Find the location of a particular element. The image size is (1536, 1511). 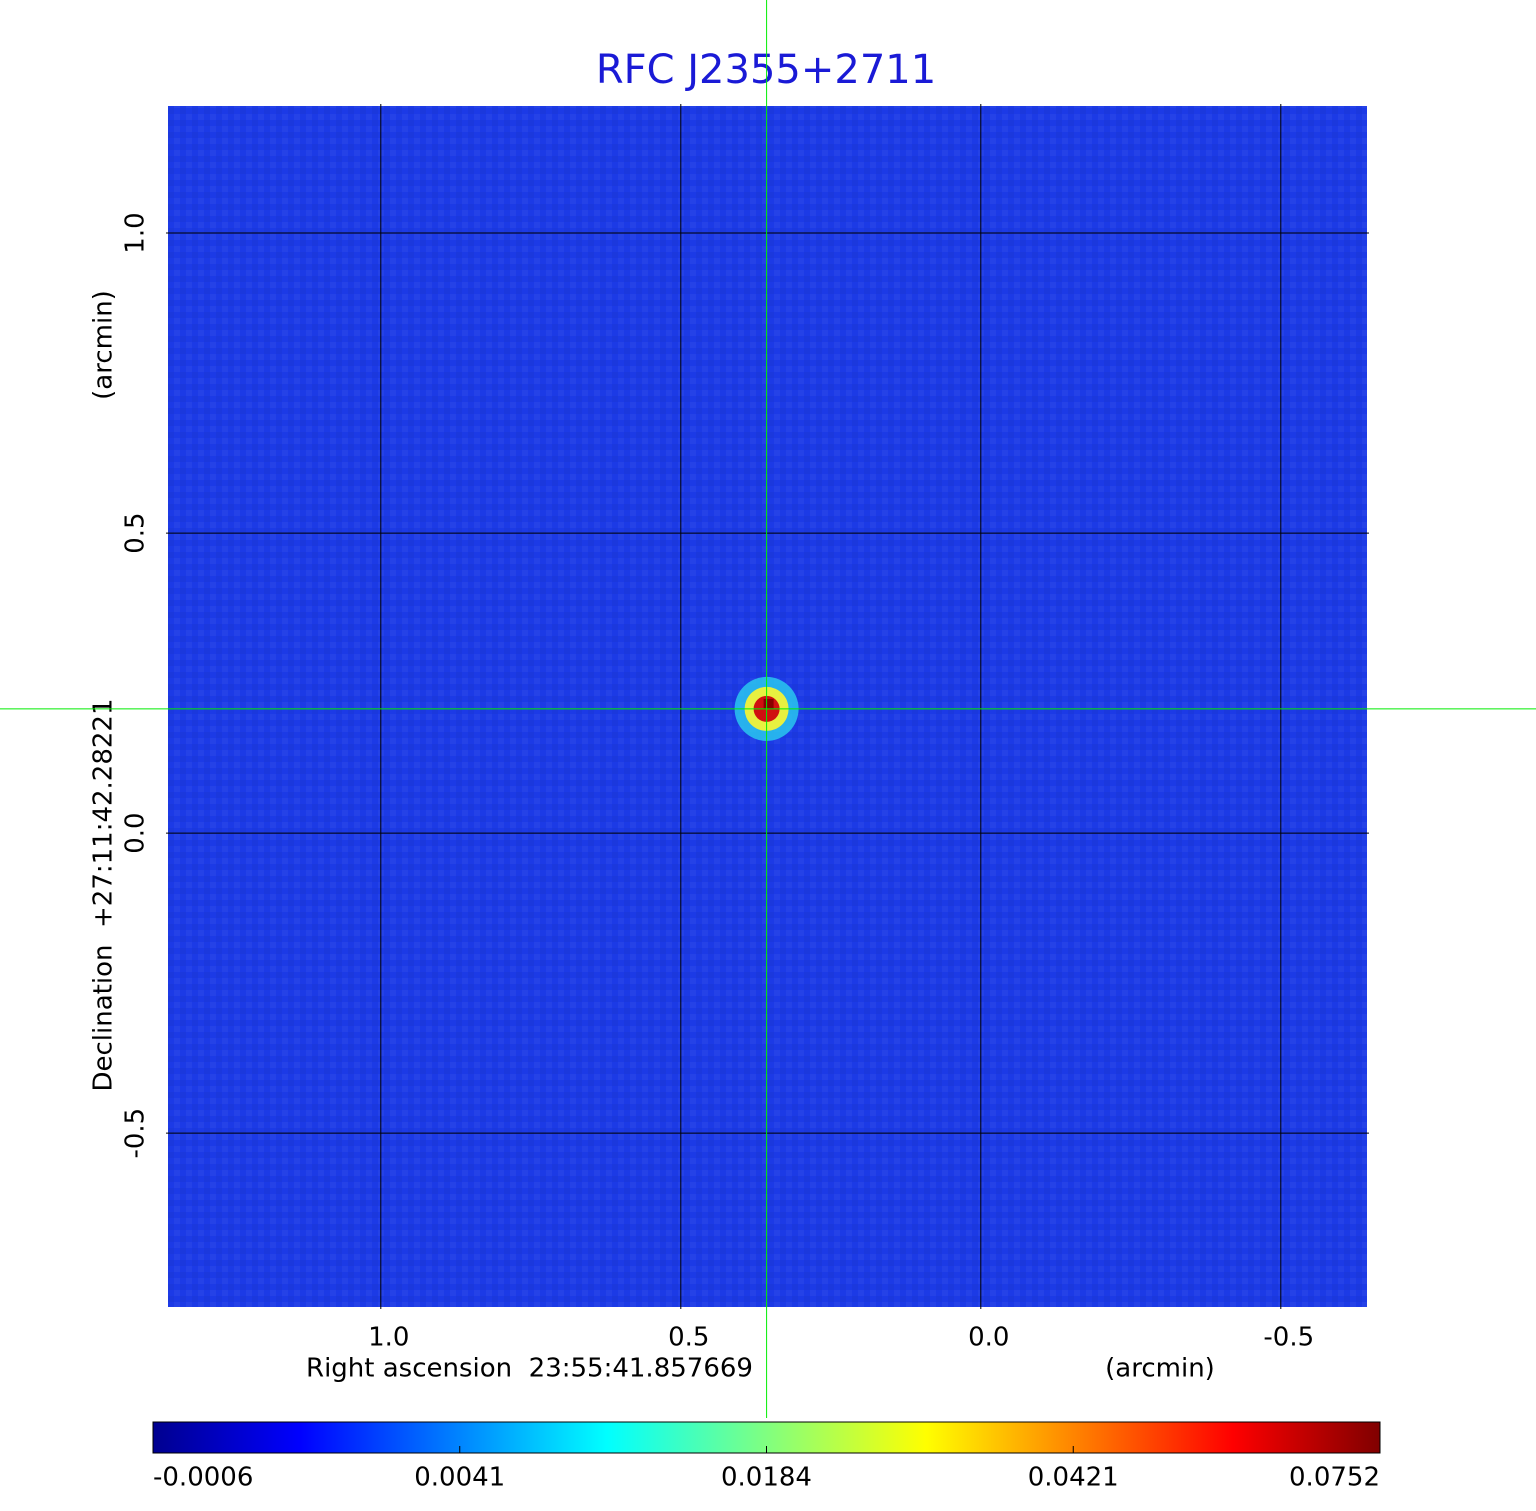

x-tick-label: 1.0 is located at coordinates (388, 1338).